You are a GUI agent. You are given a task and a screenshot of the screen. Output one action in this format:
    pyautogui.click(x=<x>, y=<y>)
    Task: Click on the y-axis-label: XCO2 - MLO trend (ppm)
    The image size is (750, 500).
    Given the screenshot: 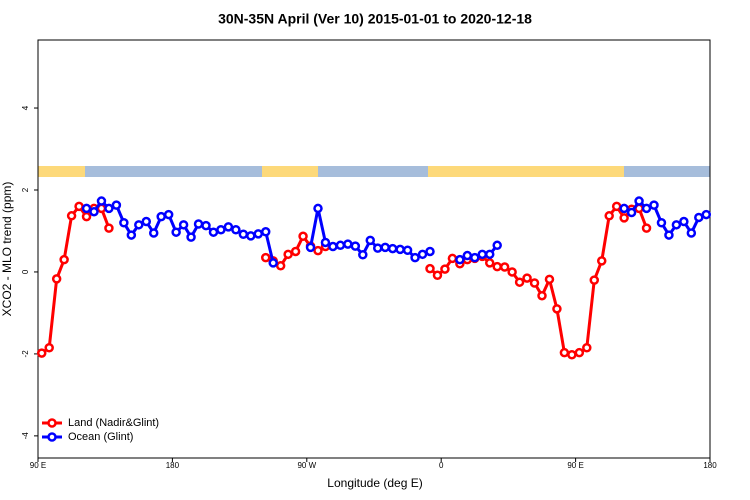 What is the action you would take?
    pyautogui.click(x=7, y=249)
    